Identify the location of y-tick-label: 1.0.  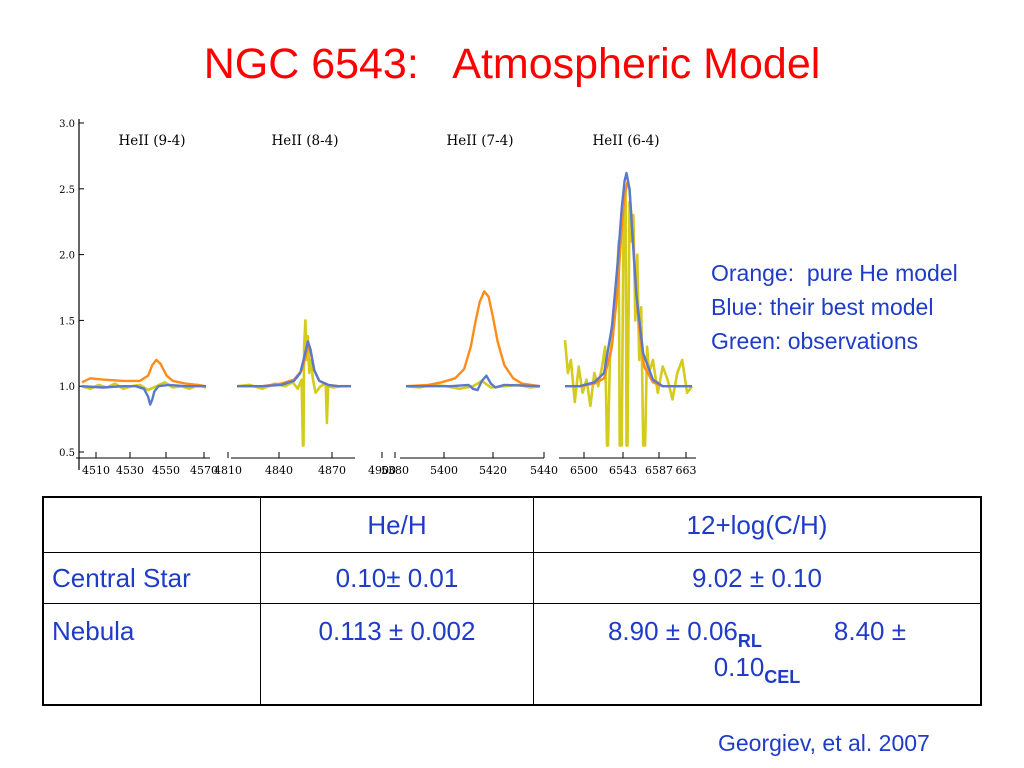
(67, 387).